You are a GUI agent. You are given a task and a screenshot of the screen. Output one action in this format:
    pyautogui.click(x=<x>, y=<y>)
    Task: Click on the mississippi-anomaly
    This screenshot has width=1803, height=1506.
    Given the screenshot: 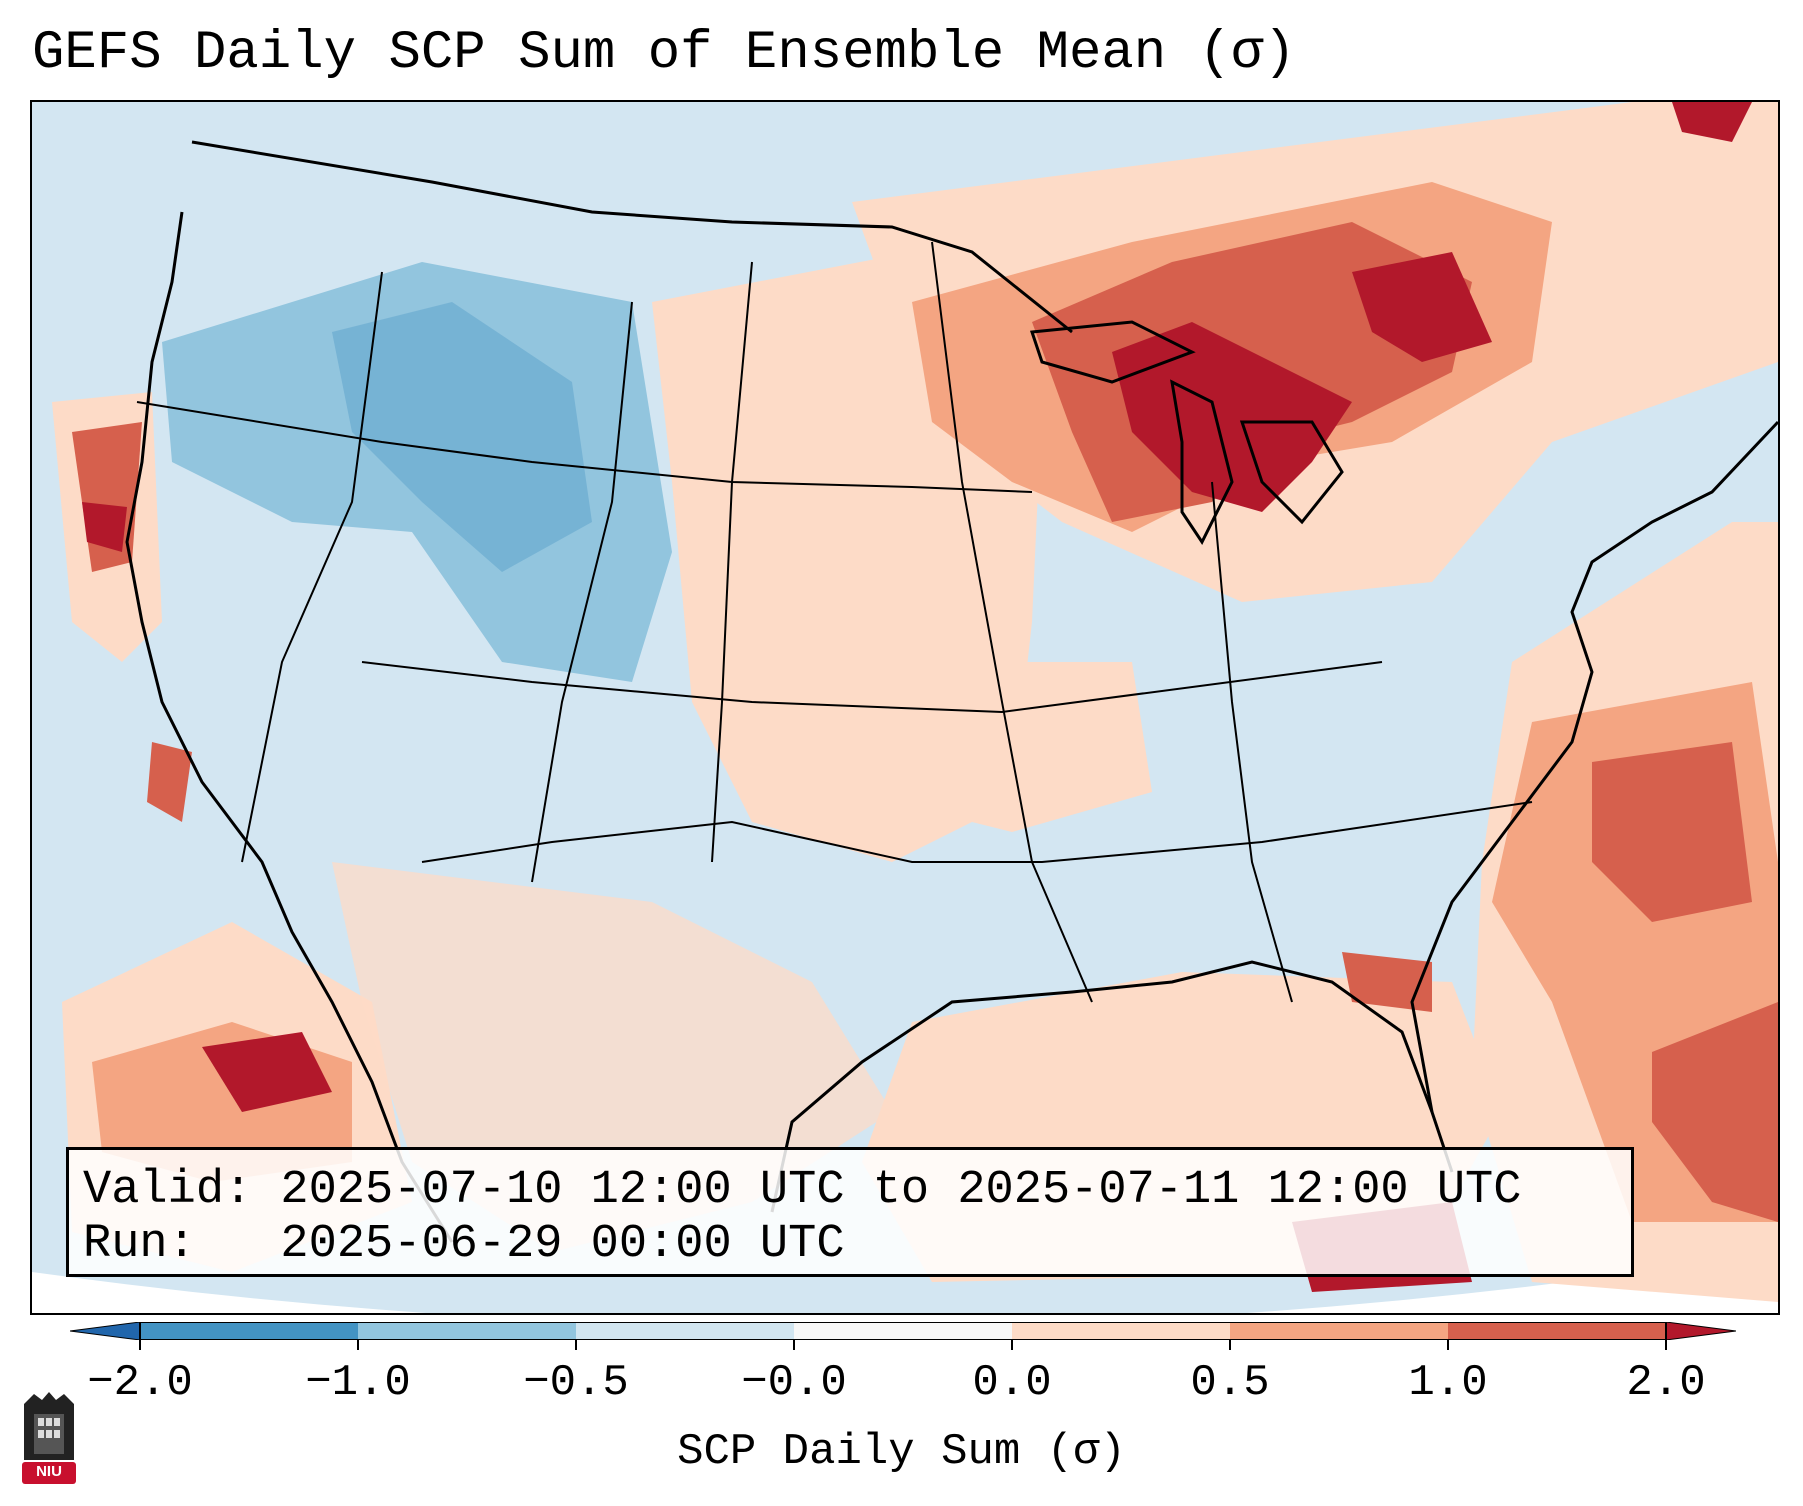 What is the action you would take?
    pyautogui.click(x=1012, y=747)
    